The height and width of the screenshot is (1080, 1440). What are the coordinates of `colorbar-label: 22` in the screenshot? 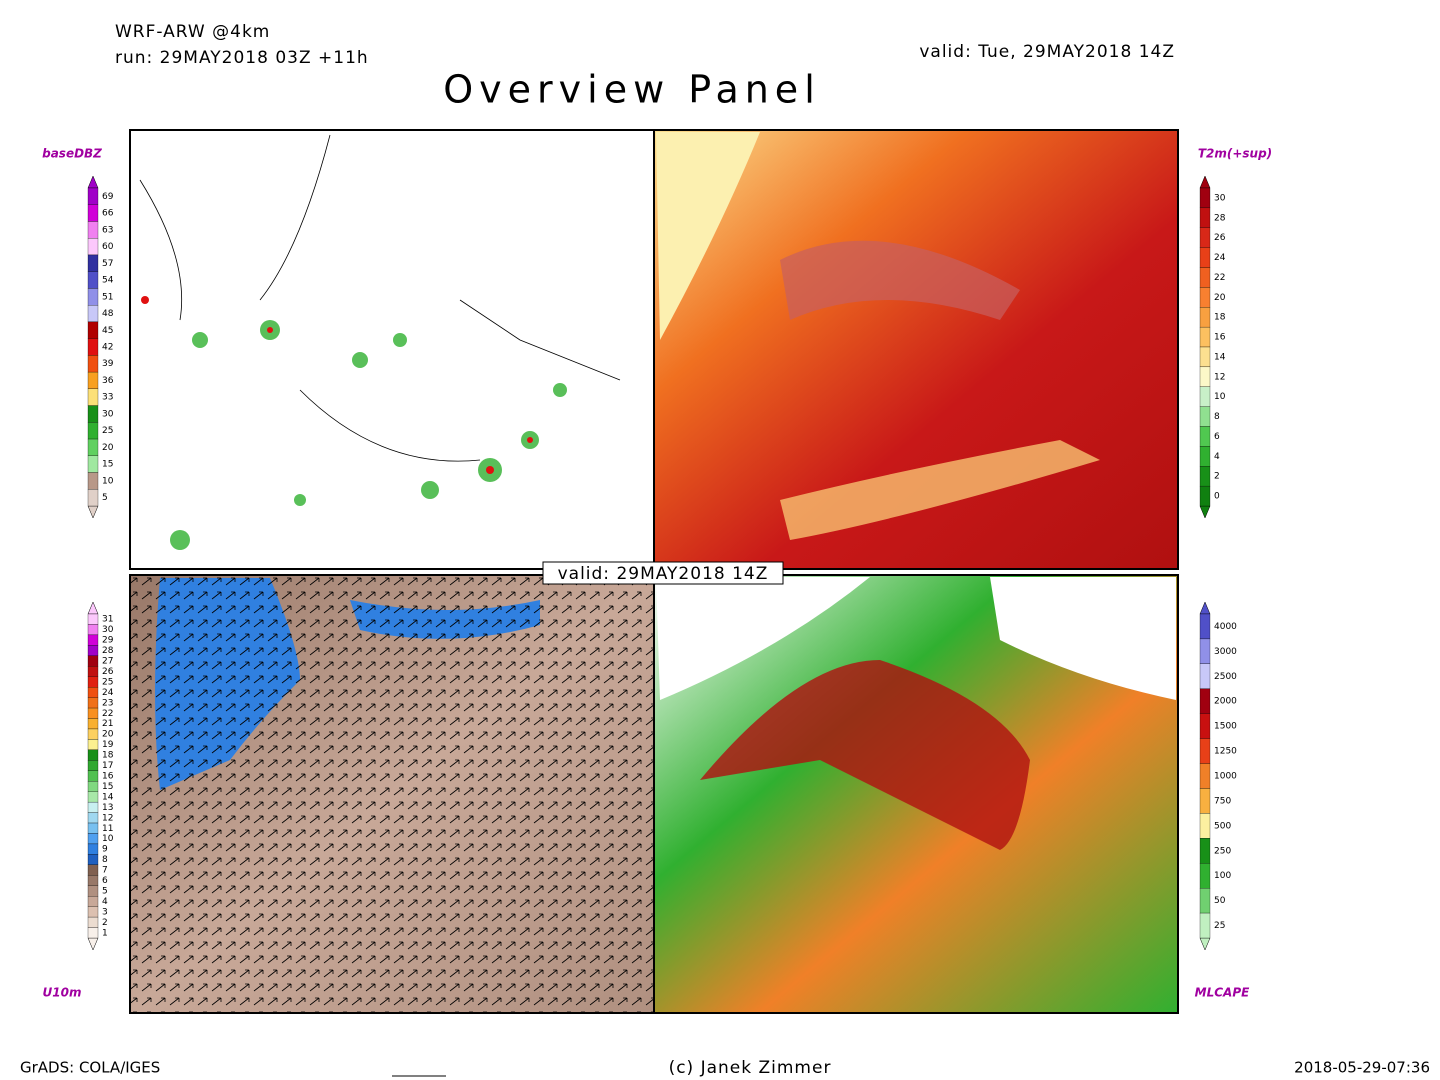 It's located at (107, 714).